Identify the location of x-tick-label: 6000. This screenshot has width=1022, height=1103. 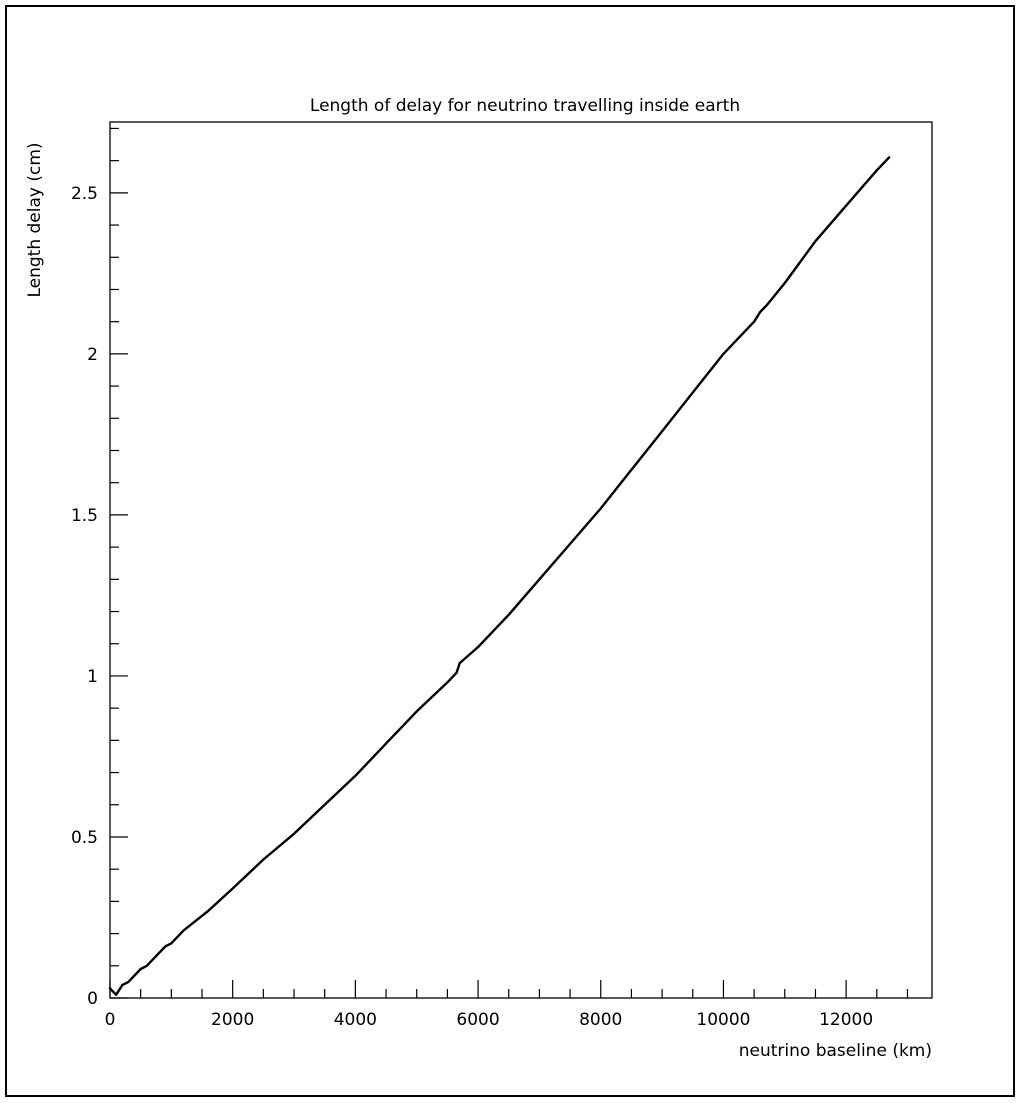
(477, 1020).